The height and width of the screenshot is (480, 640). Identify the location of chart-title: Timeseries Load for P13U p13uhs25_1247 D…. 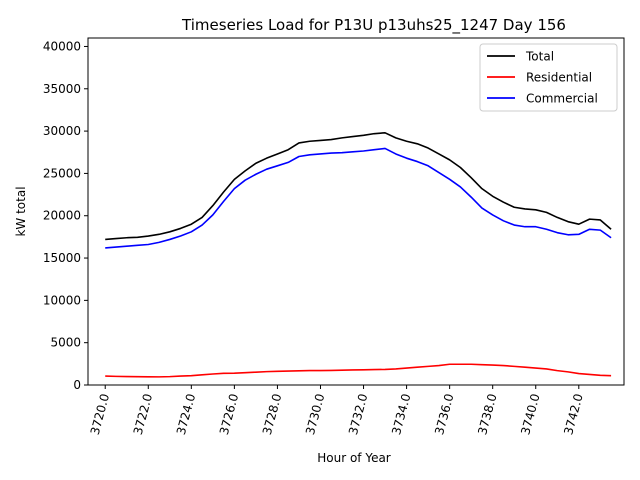
(373, 25).